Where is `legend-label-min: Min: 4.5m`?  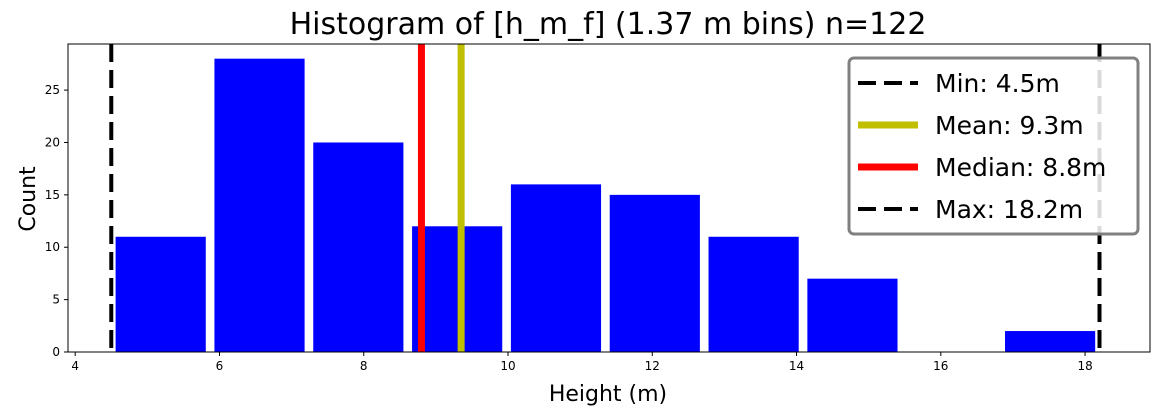 legend-label-min: Min: 4.5m is located at coordinates (997, 83).